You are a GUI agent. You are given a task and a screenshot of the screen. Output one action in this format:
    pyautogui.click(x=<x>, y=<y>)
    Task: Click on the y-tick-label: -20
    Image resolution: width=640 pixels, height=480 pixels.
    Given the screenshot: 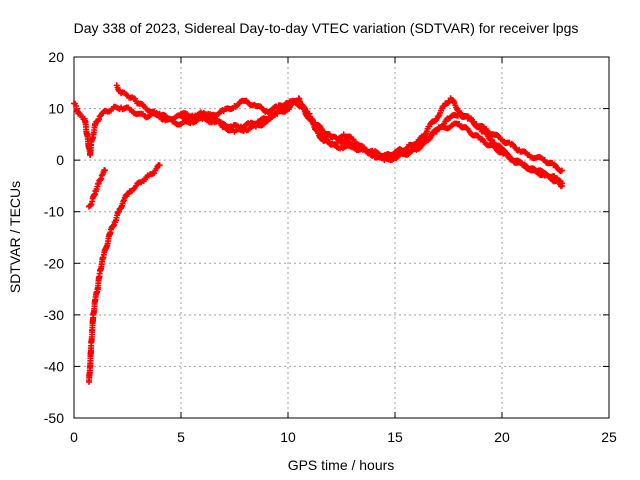 What is the action you would take?
    pyautogui.click(x=54, y=263)
    